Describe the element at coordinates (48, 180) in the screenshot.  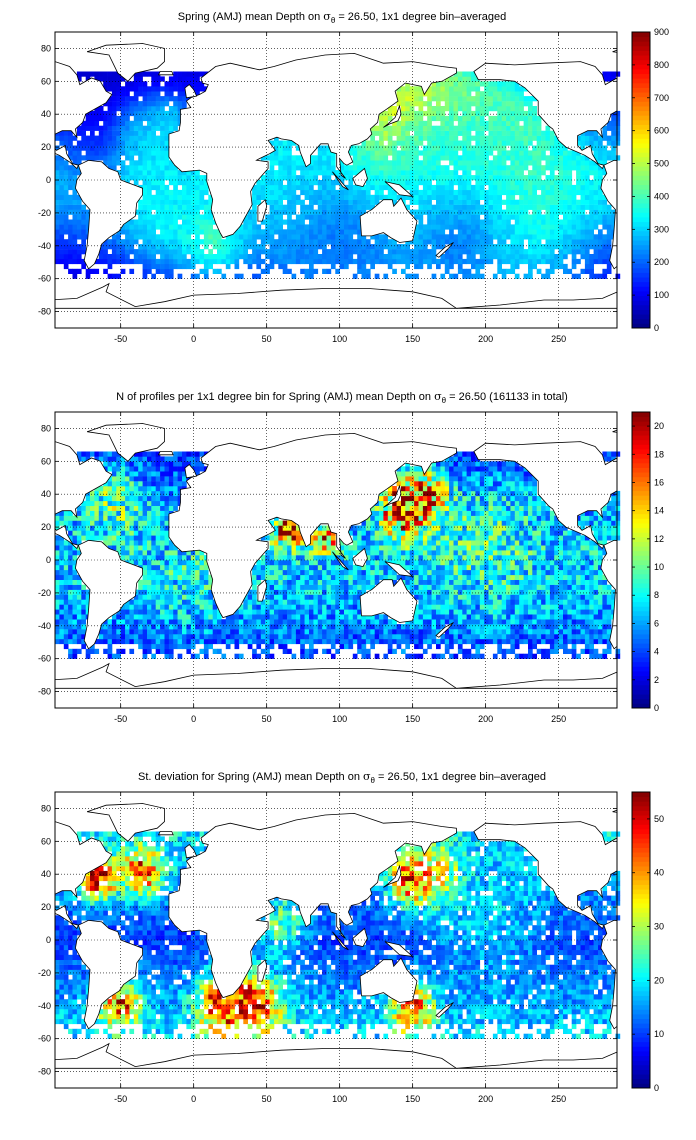
I see `y-tick-label: 0` at that location.